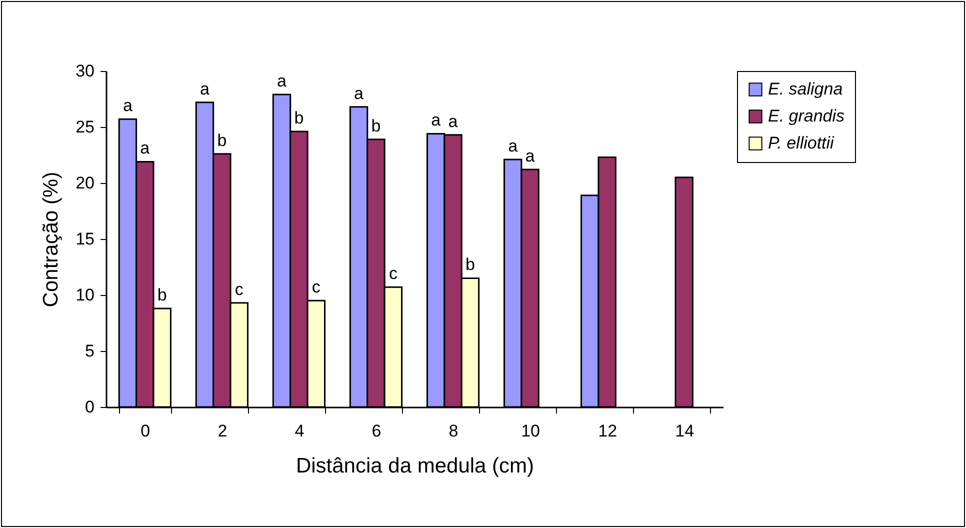 The height and width of the screenshot is (528, 966). I want to click on y-tick-label: 30, so click(85, 71).